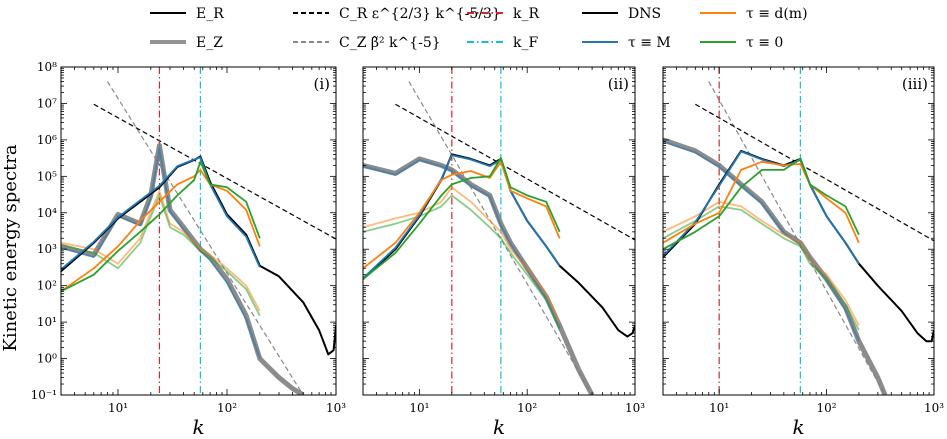  Describe the element at coordinates (47, 249) in the screenshot. I see `y-tick-label: 10³` at that location.